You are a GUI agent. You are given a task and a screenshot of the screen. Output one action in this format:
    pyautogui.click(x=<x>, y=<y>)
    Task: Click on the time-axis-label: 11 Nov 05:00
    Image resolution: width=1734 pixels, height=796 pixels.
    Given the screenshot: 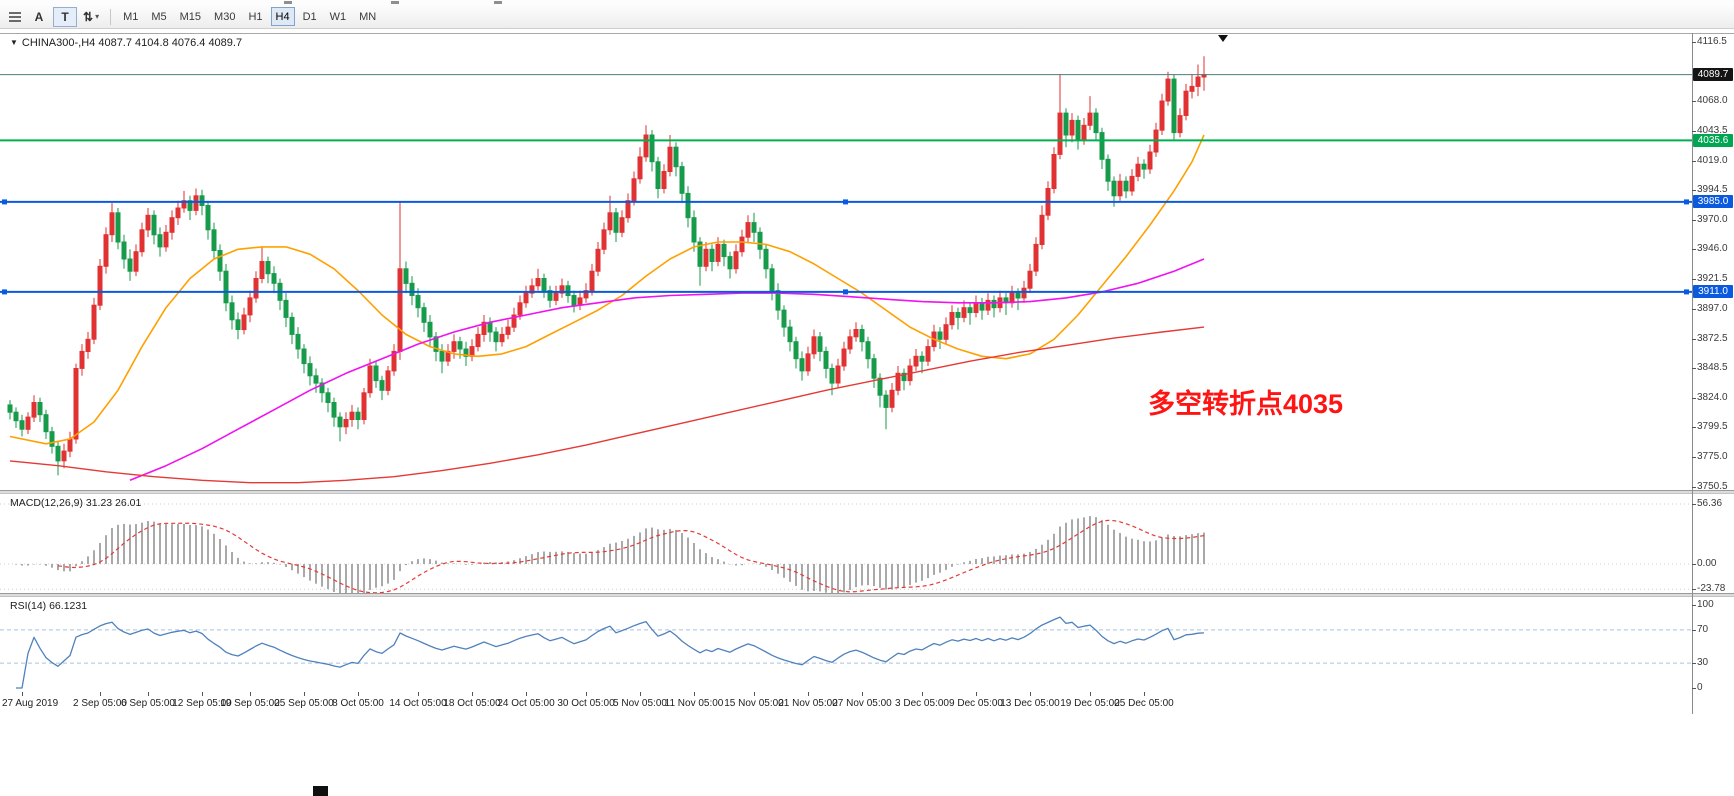 What is the action you would take?
    pyautogui.click(x=694, y=703)
    